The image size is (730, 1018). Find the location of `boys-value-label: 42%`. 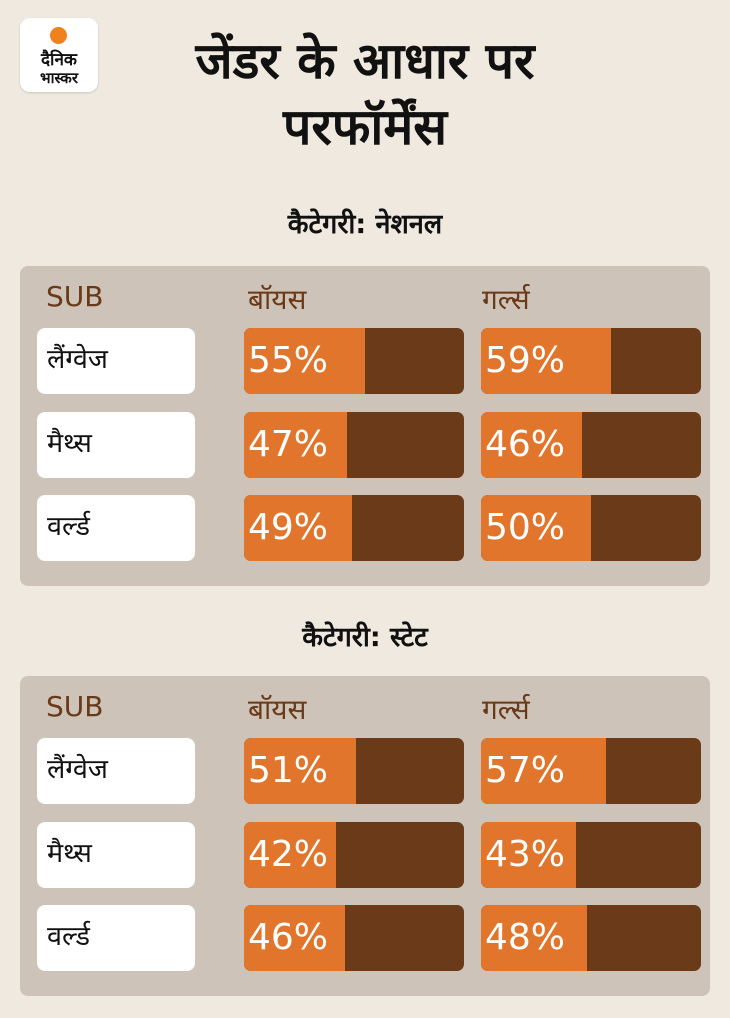

boys-value-label: 42% is located at coordinates (288, 854).